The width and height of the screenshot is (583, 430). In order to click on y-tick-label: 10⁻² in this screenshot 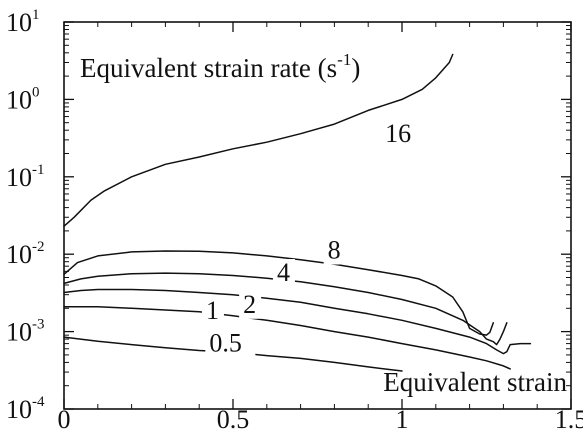, I will do `click(25, 254)`.